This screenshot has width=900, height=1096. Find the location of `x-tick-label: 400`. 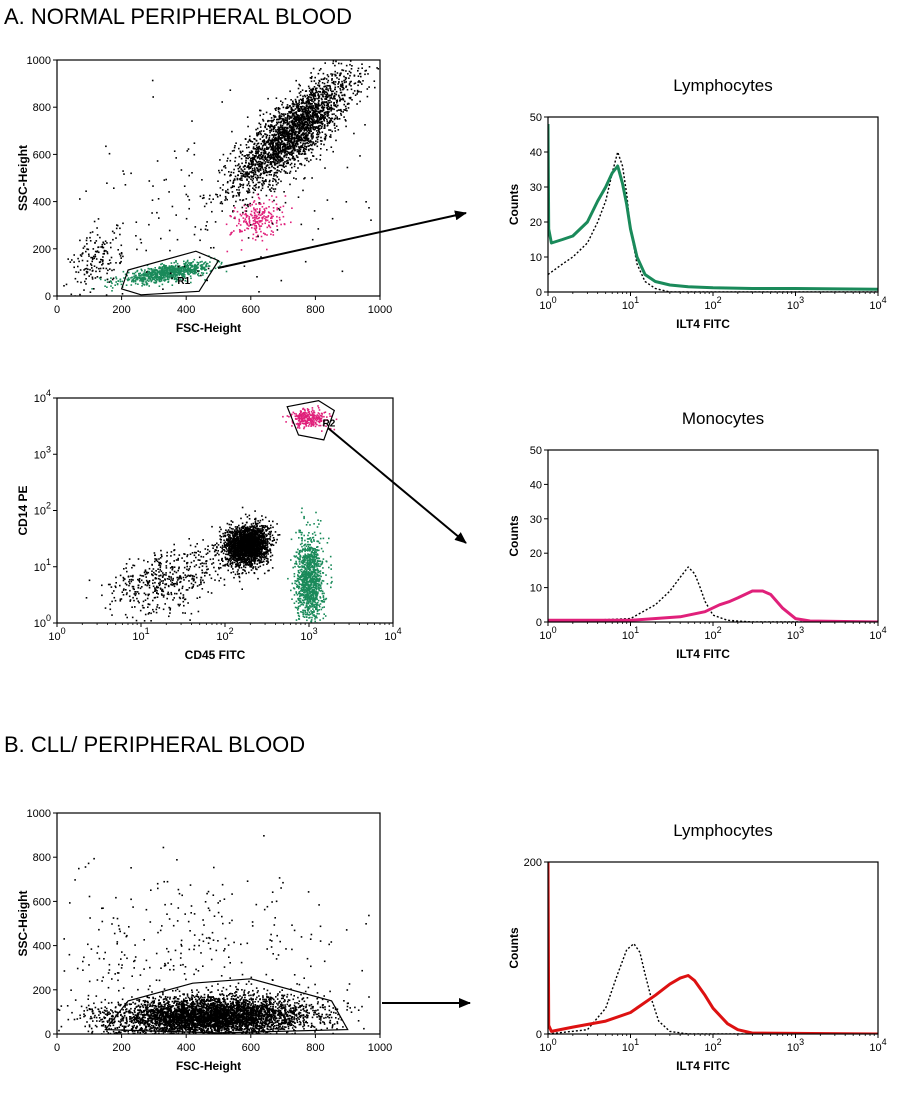

x-tick-label: 400 is located at coordinates (186, 310).